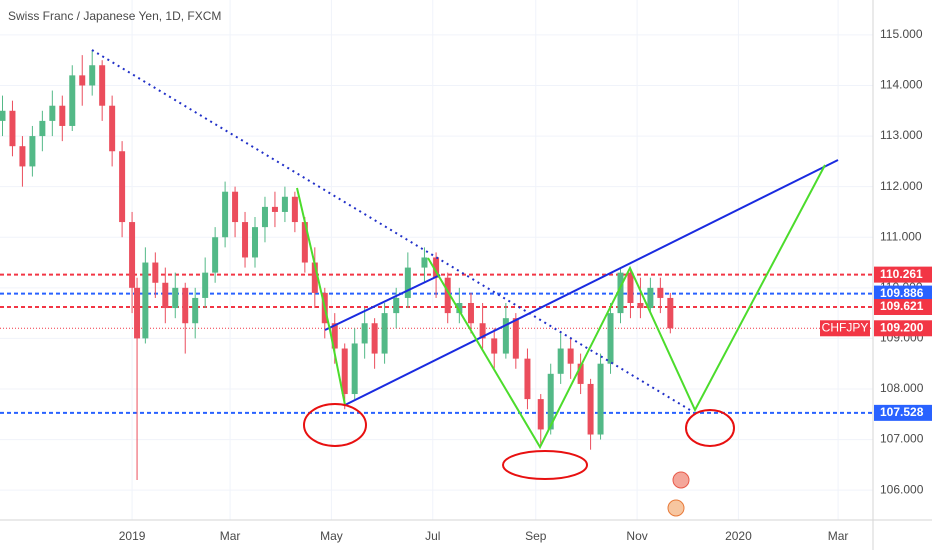 Image resolution: width=932 pixels, height=550 pixels. Describe the element at coordinates (114, 16) in the screenshot. I see `chart-title: Swiss Franc / Japanese Yen, 1D, FXCM` at that location.